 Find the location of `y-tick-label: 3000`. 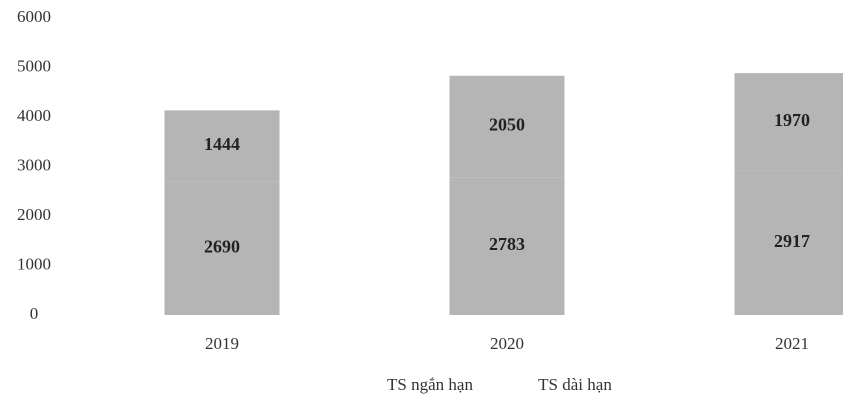

y-tick-label: 3000 is located at coordinates (34, 164).